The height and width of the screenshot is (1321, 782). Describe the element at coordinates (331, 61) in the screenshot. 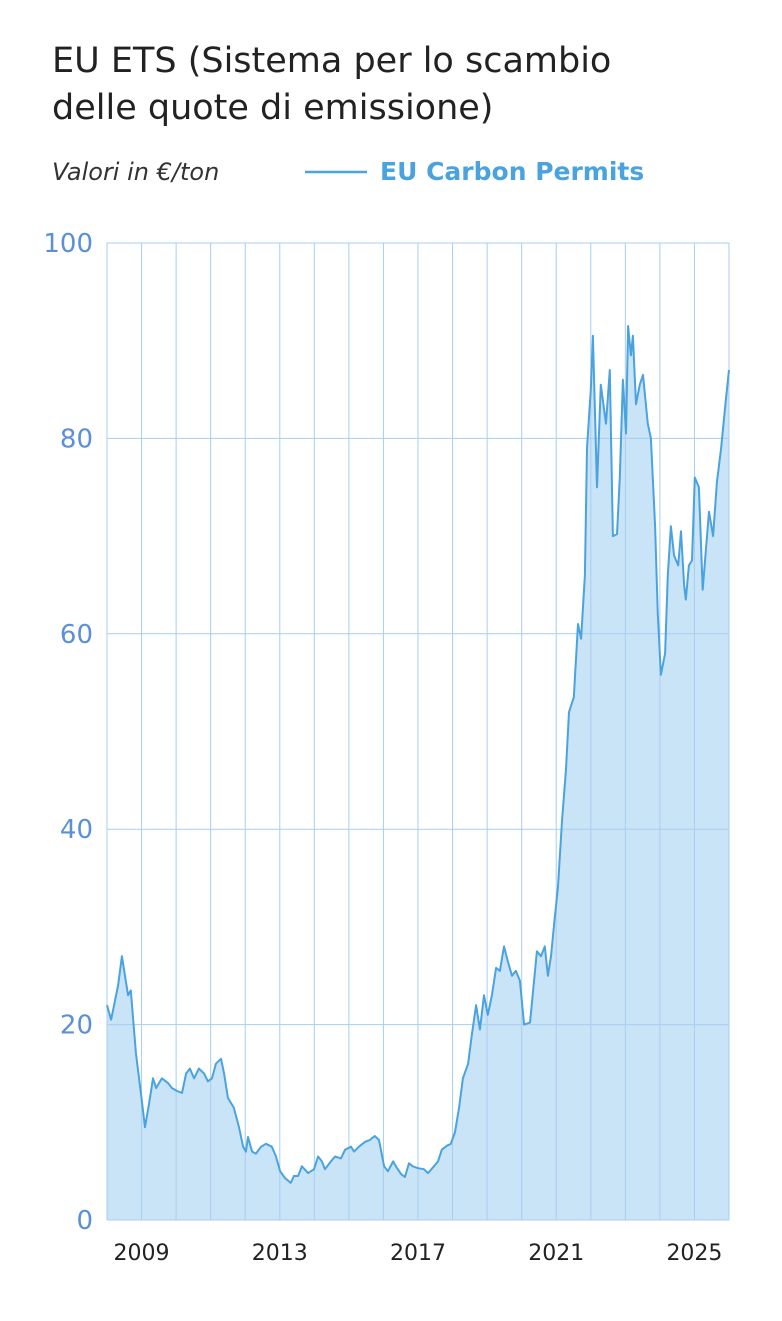

I see `chart-title: EU ETS (Sistema per lo scambio` at that location.